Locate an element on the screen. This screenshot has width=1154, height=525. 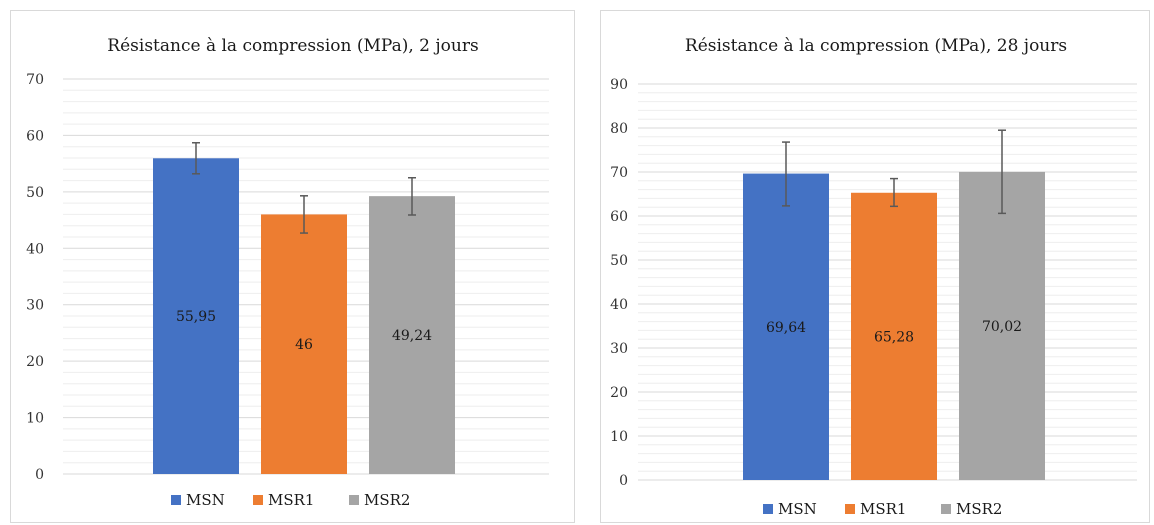
data-label-msr2: 70,02 is located at coordinates (1002, 327).